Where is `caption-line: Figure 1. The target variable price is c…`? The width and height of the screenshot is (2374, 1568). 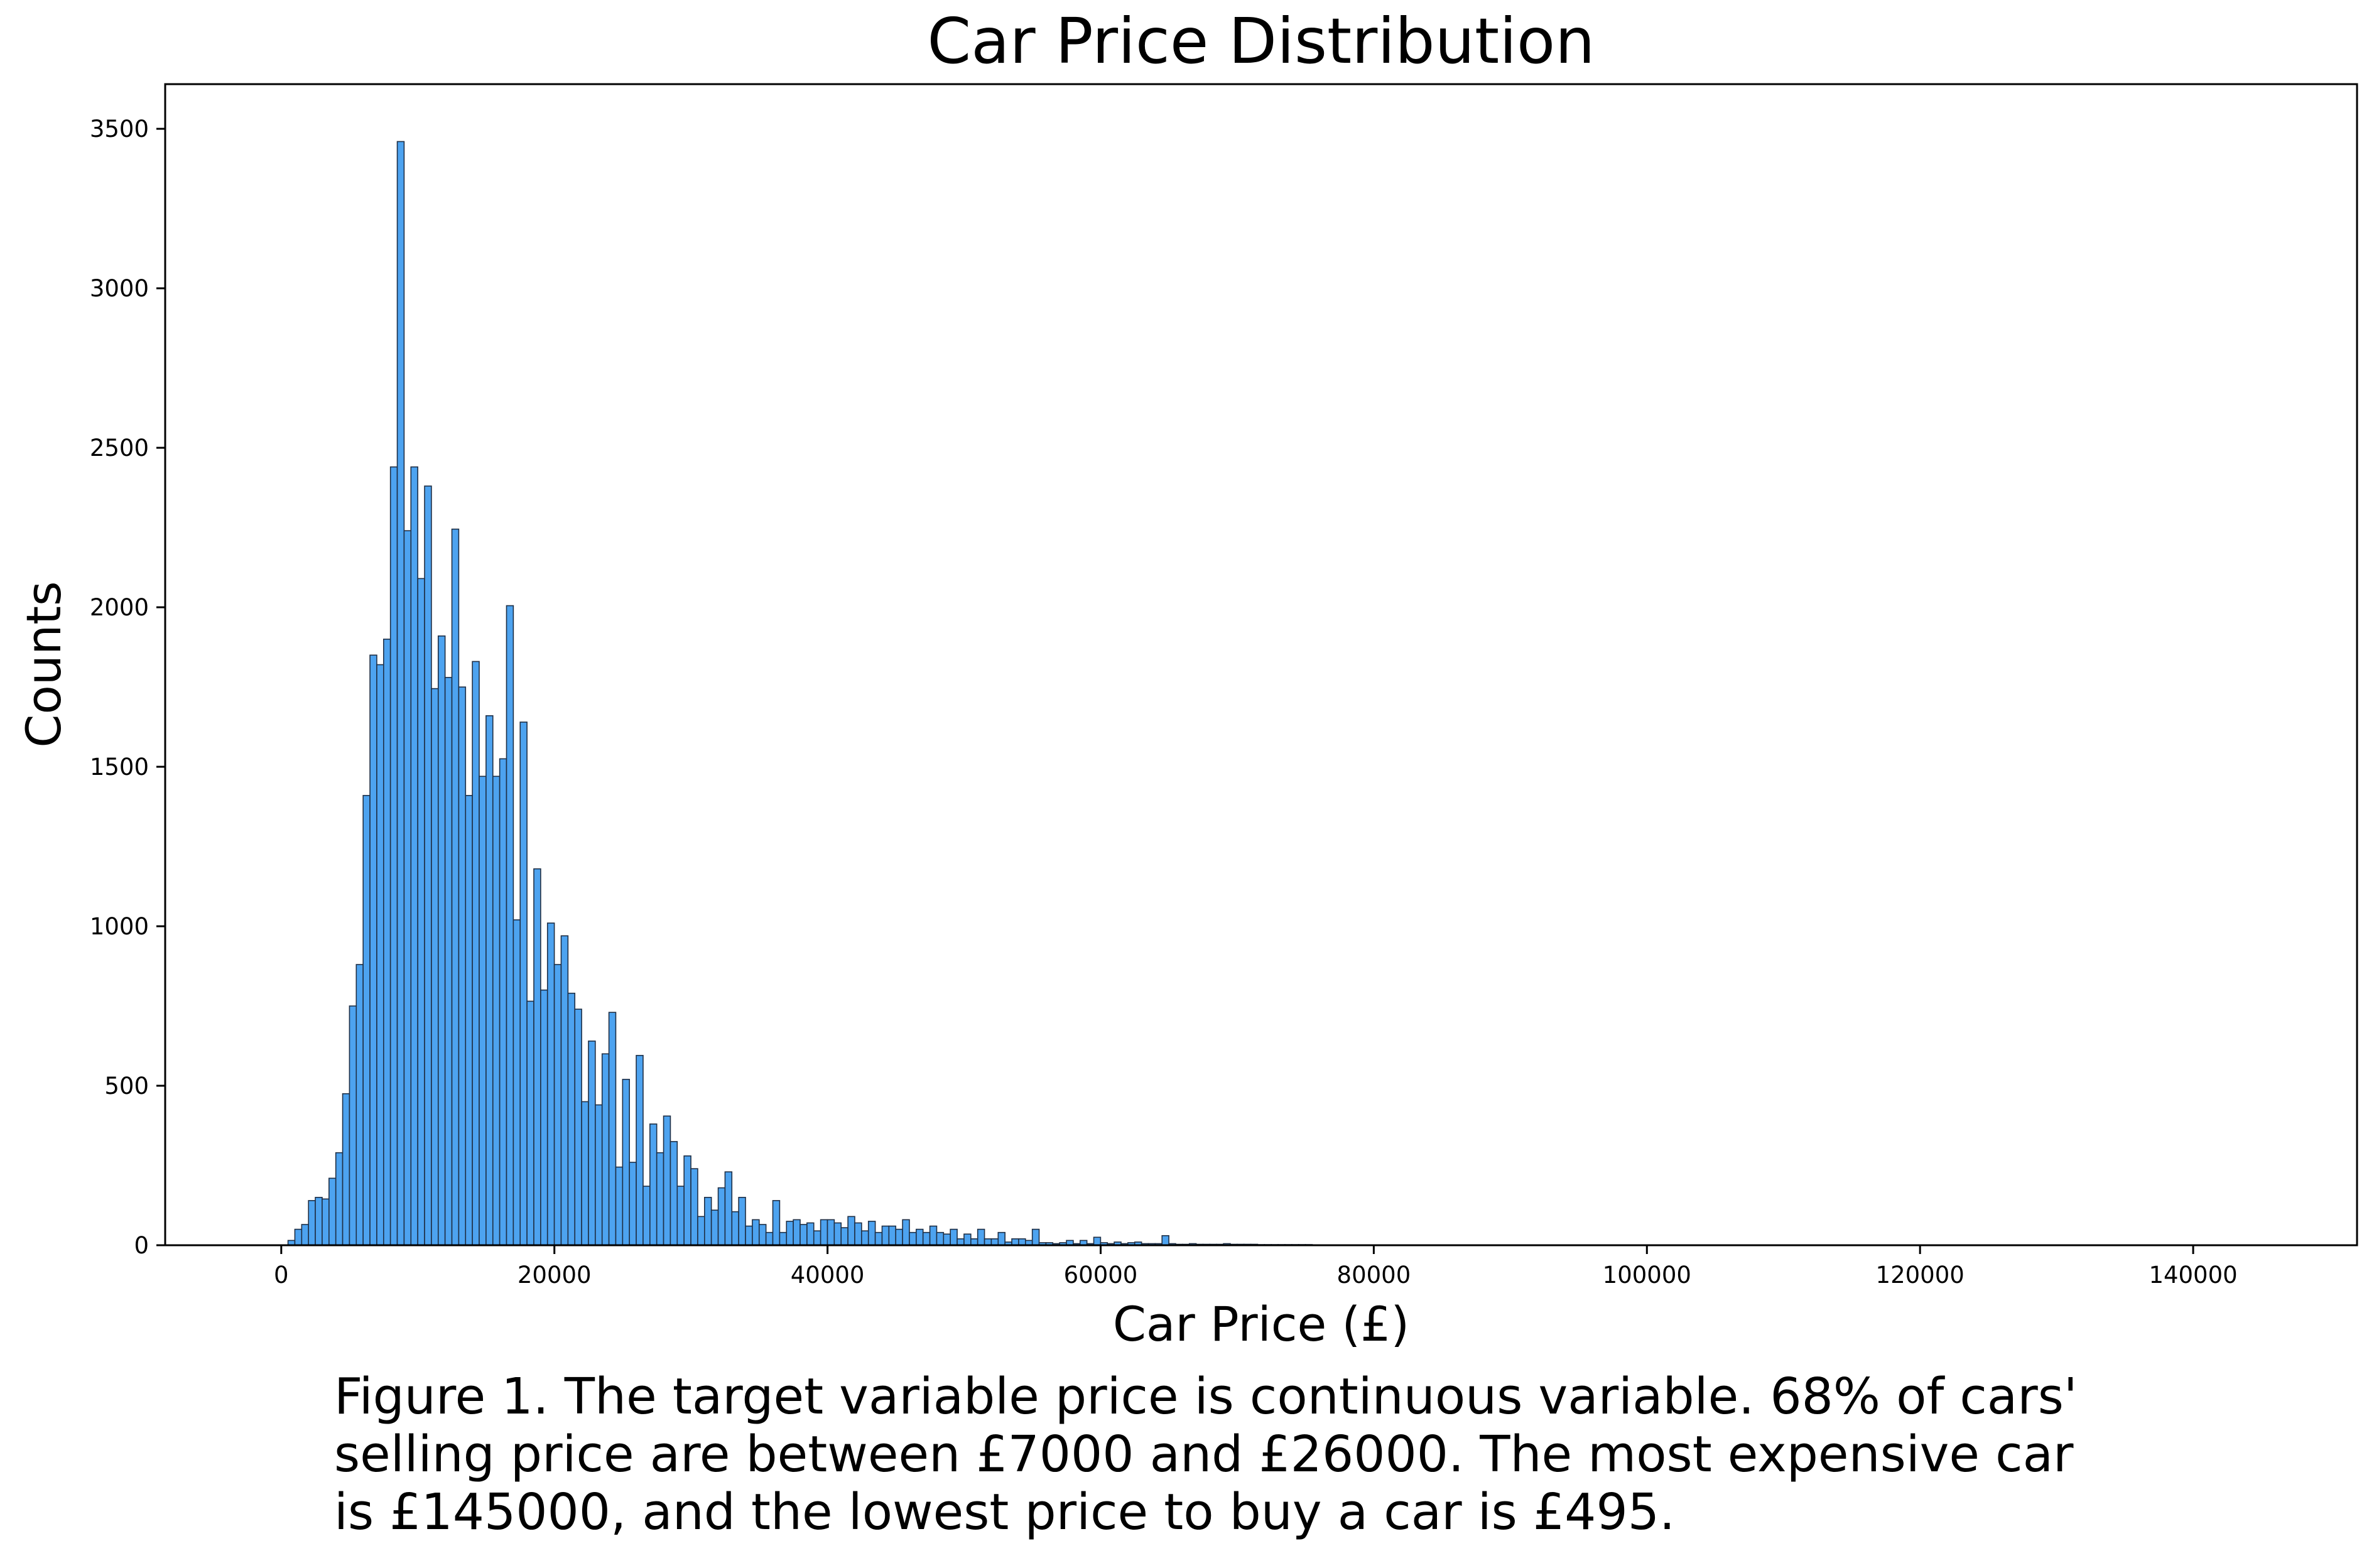
caption-line: Figure 1. The target variable price is c… is located at coordinates (1206, 1396).